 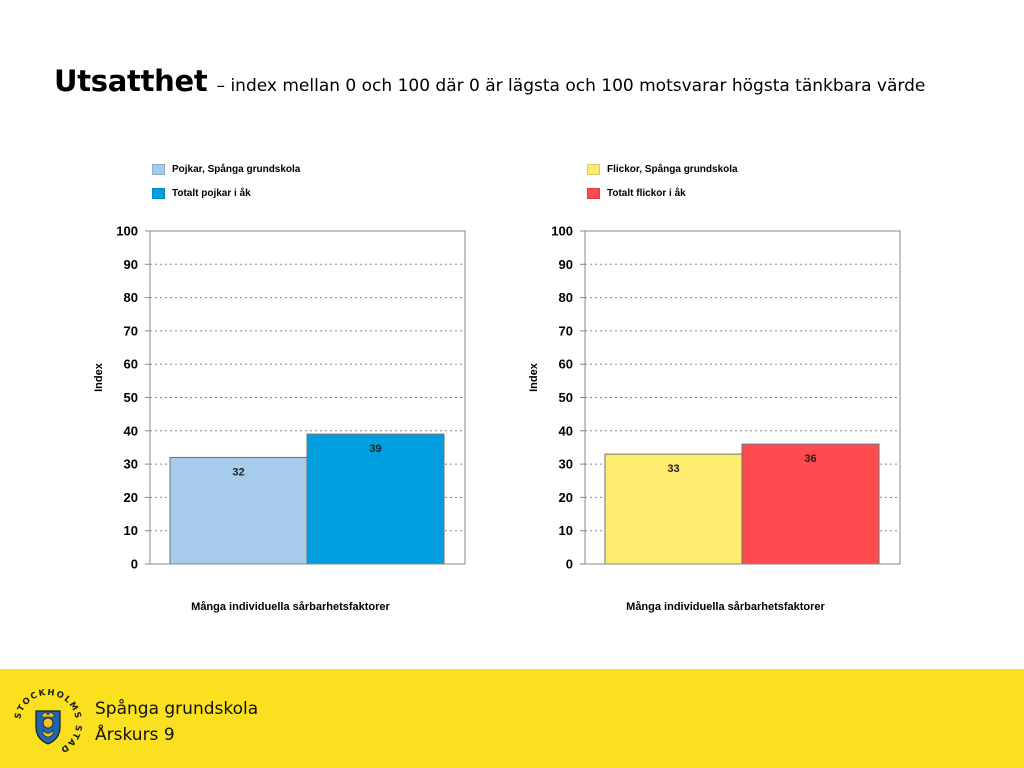 What do you see at coordinates (725, 607) in the screenshot?
I see `chart1-xlabel: Många individuella sårbarhetsfaktorer` at bounding box center [725, 607].